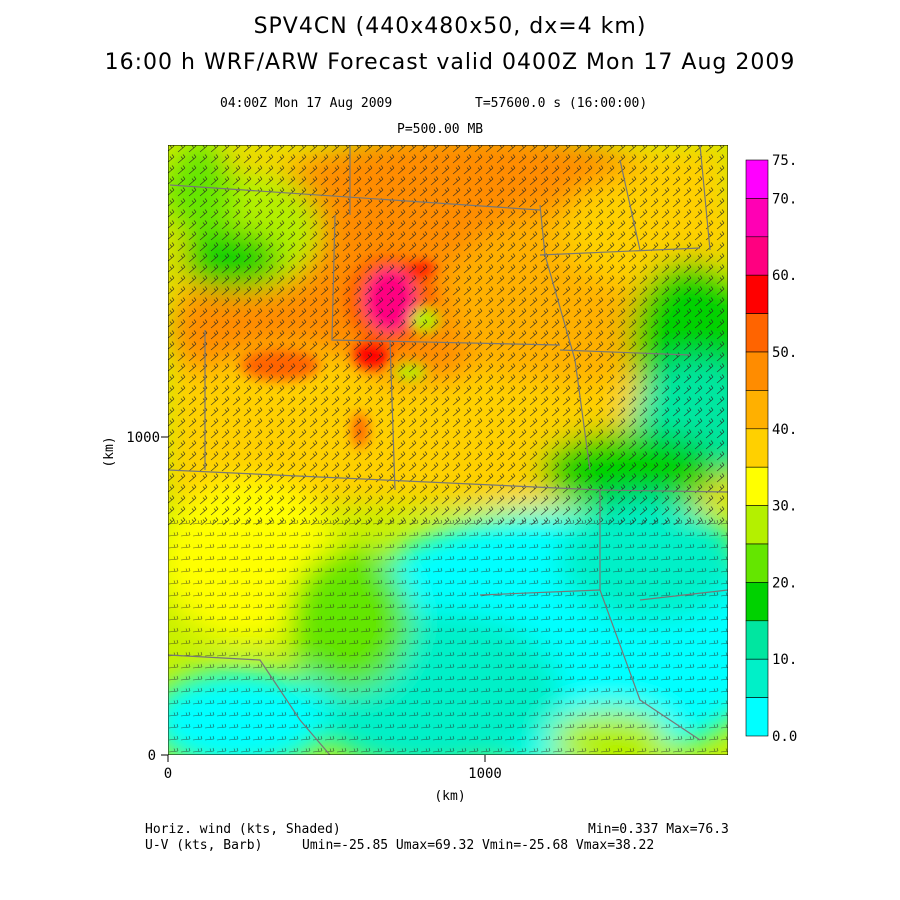 This screenshot has width=900, height=900. Describe the element at coordinates (784, 507) in the screenshot. I see `colorbar-label: 30.` at that location.